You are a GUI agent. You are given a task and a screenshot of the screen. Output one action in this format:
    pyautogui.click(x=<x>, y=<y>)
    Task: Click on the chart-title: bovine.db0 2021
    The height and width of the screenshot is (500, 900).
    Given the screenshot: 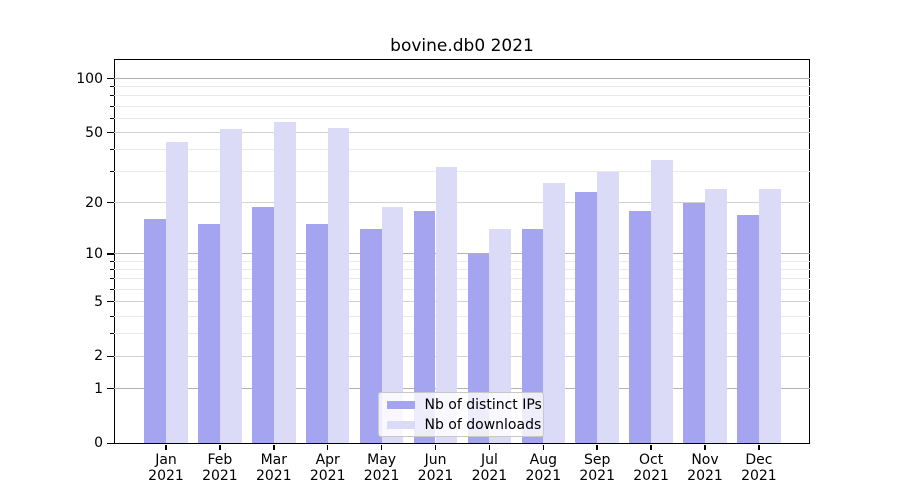 What is the action you would take?
    pyautogui.click(x=462, y=46)
    